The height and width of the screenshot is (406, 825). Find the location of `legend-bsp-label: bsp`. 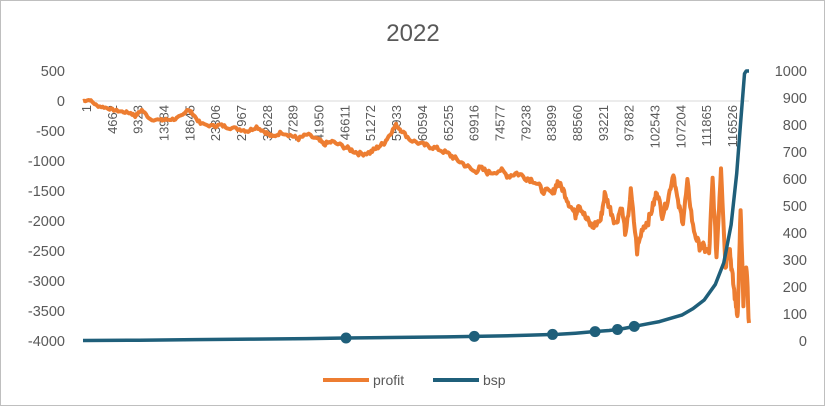

legend-bsp-label: bsp is located at coordinates (494, 380).